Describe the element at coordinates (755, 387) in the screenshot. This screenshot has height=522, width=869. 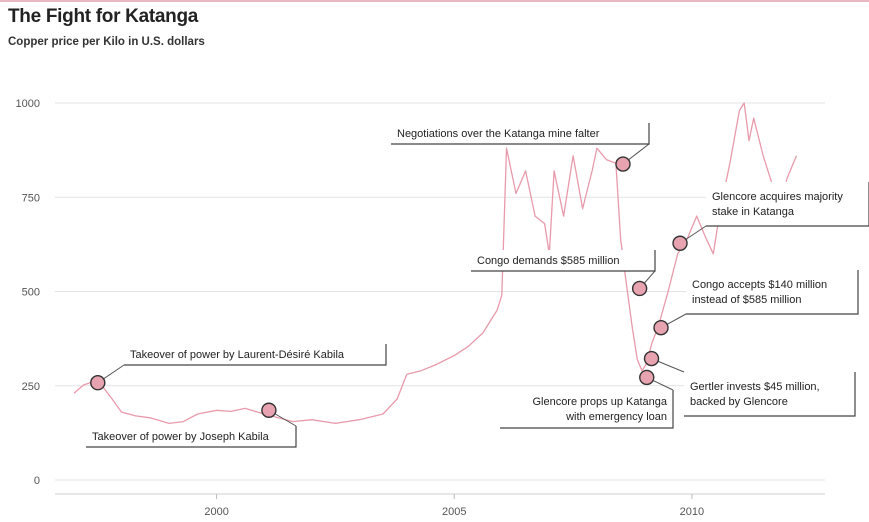
I see `annotation-text: Gertler invests $45 million,` at that location.